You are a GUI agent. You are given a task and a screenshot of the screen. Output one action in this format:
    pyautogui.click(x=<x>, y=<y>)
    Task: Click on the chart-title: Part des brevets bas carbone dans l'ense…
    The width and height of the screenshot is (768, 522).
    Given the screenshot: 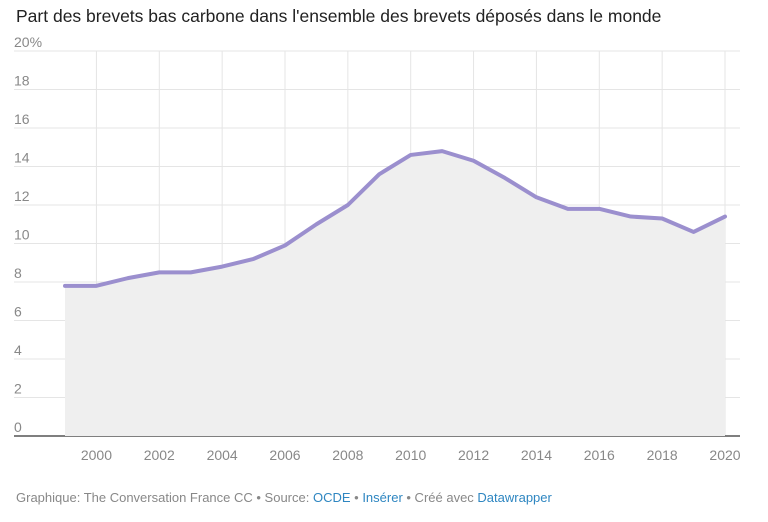 What is the action you would take?
    pyautogui.click(x=339, y=16)
    